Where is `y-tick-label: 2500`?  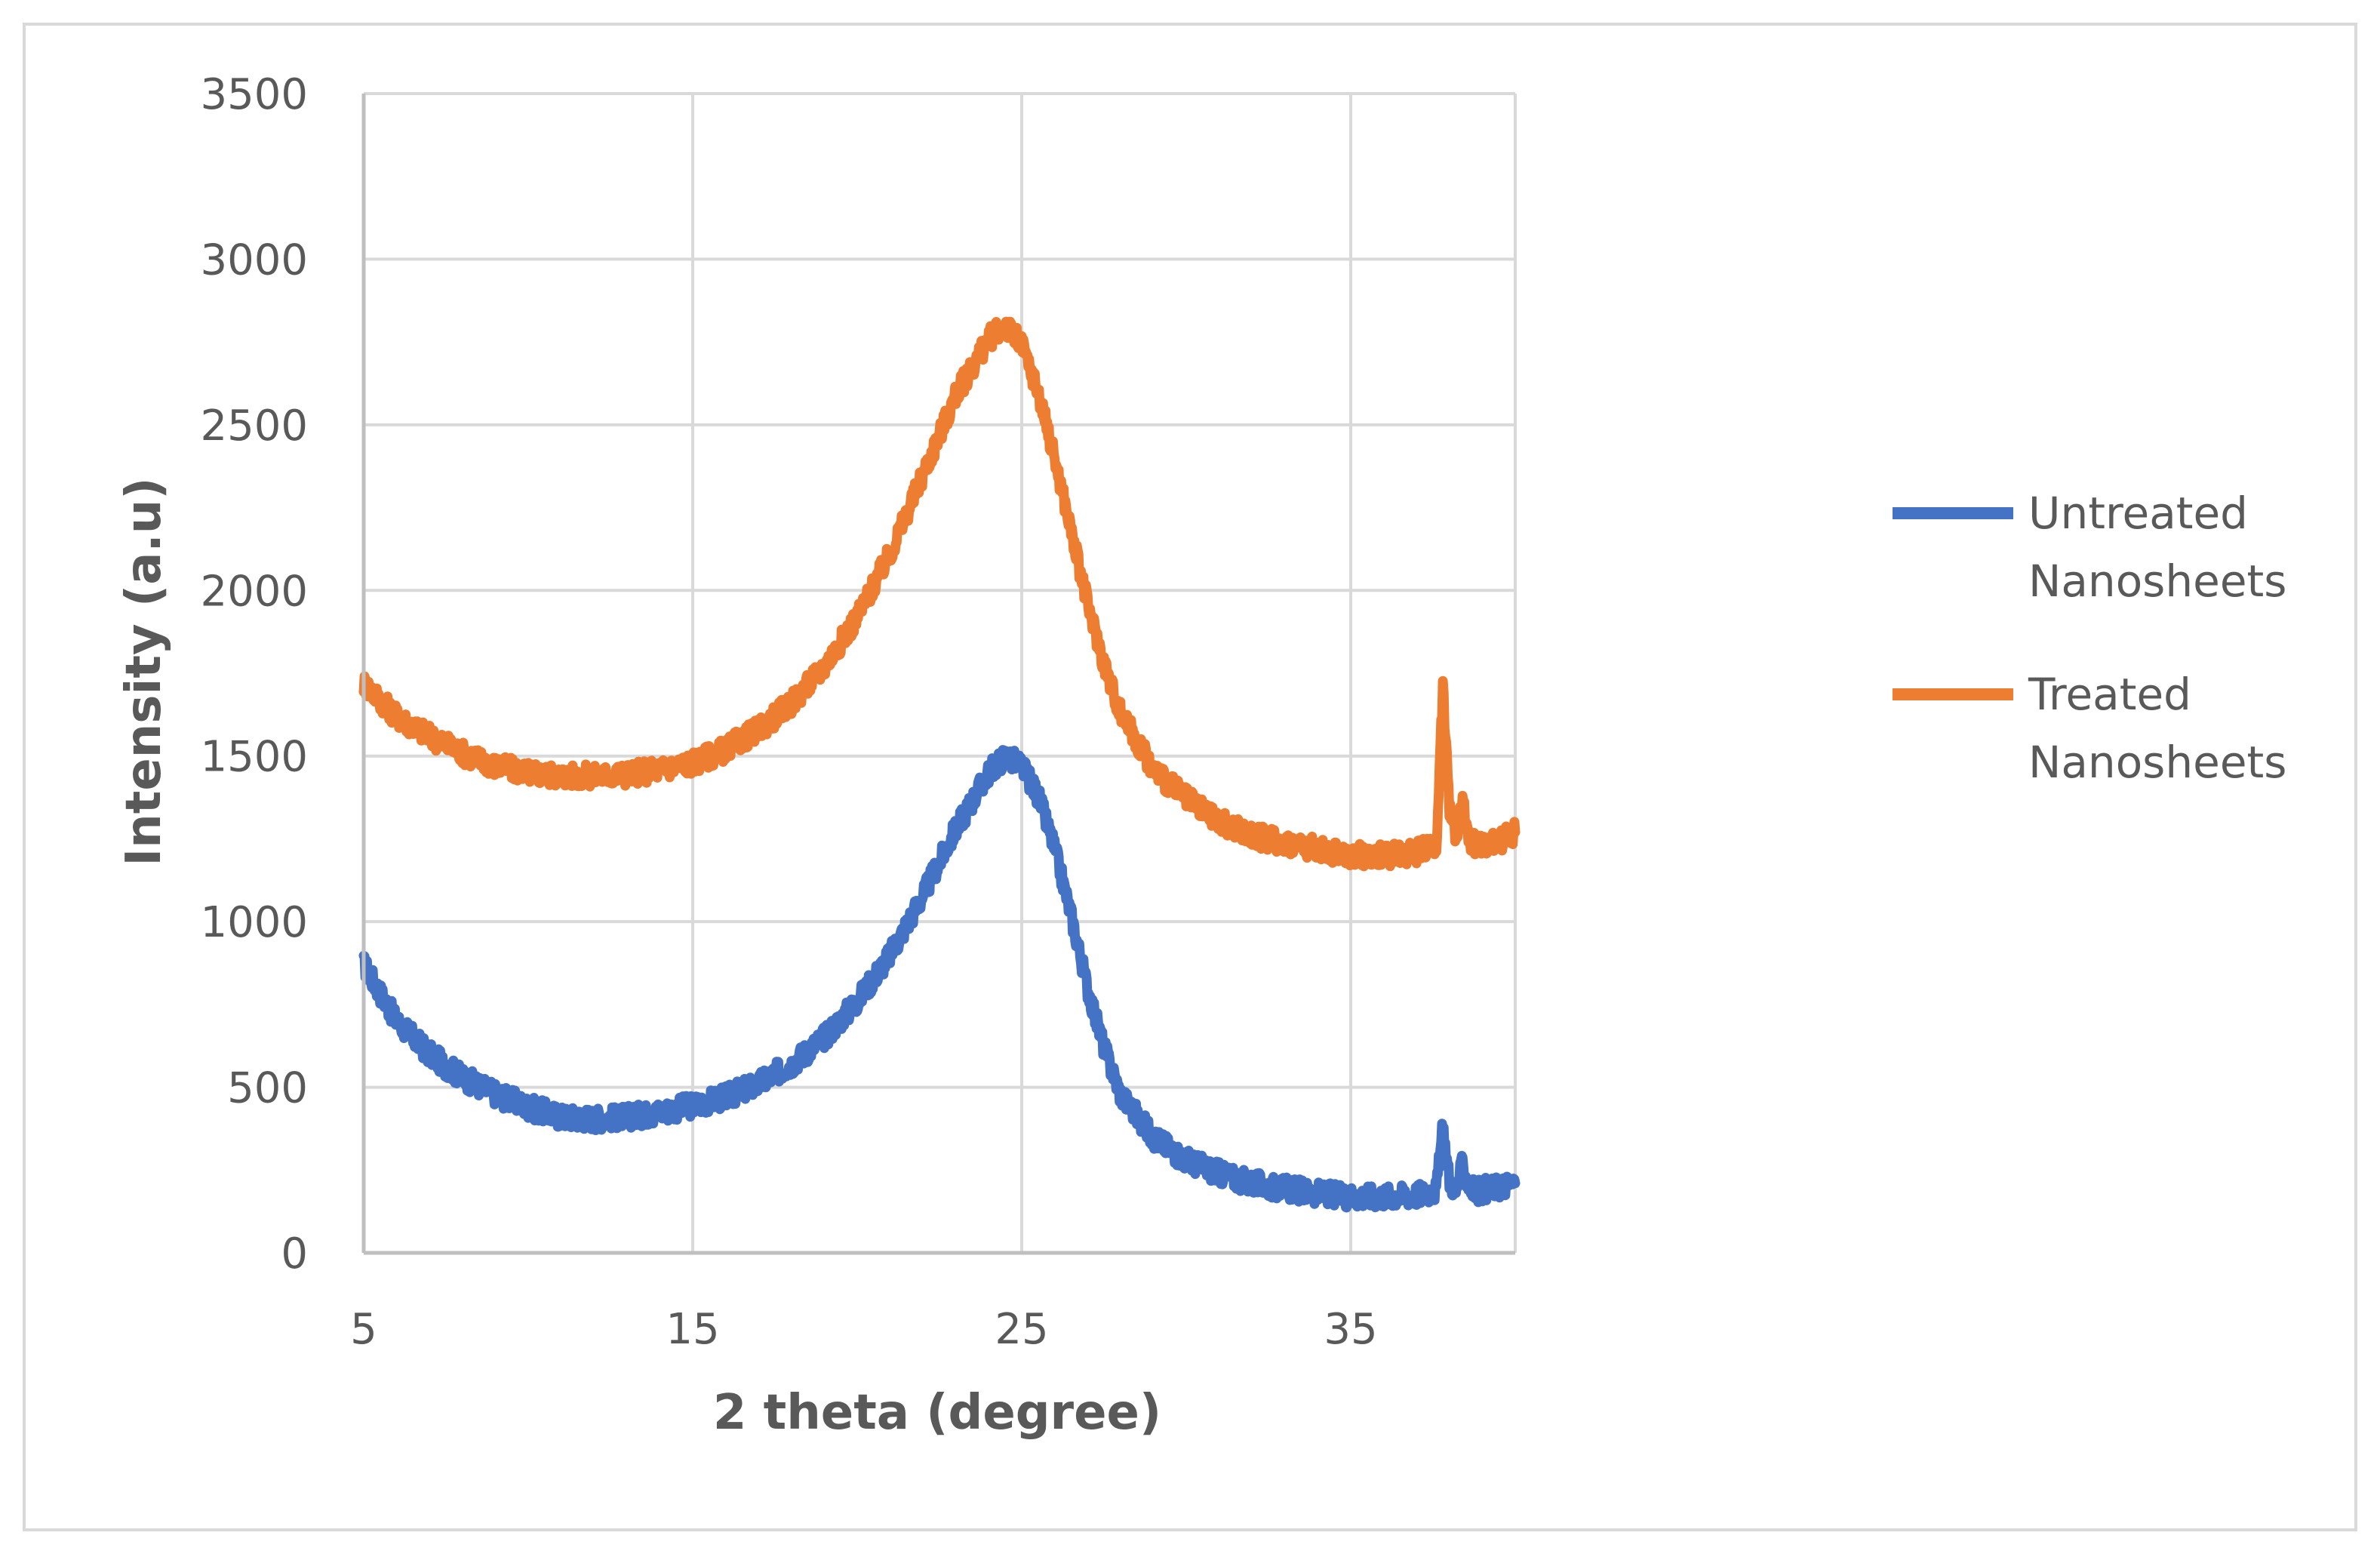 y-tick-label: 2500 is located at coordinates (254, 427).